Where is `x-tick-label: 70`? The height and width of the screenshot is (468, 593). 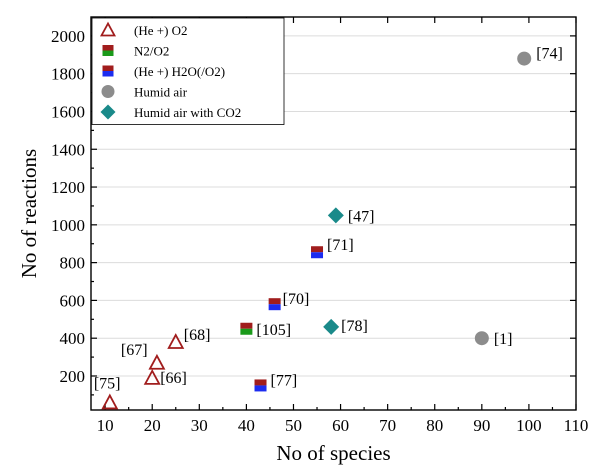 x-tick-label: 70 is located at coordinates (387, 425).